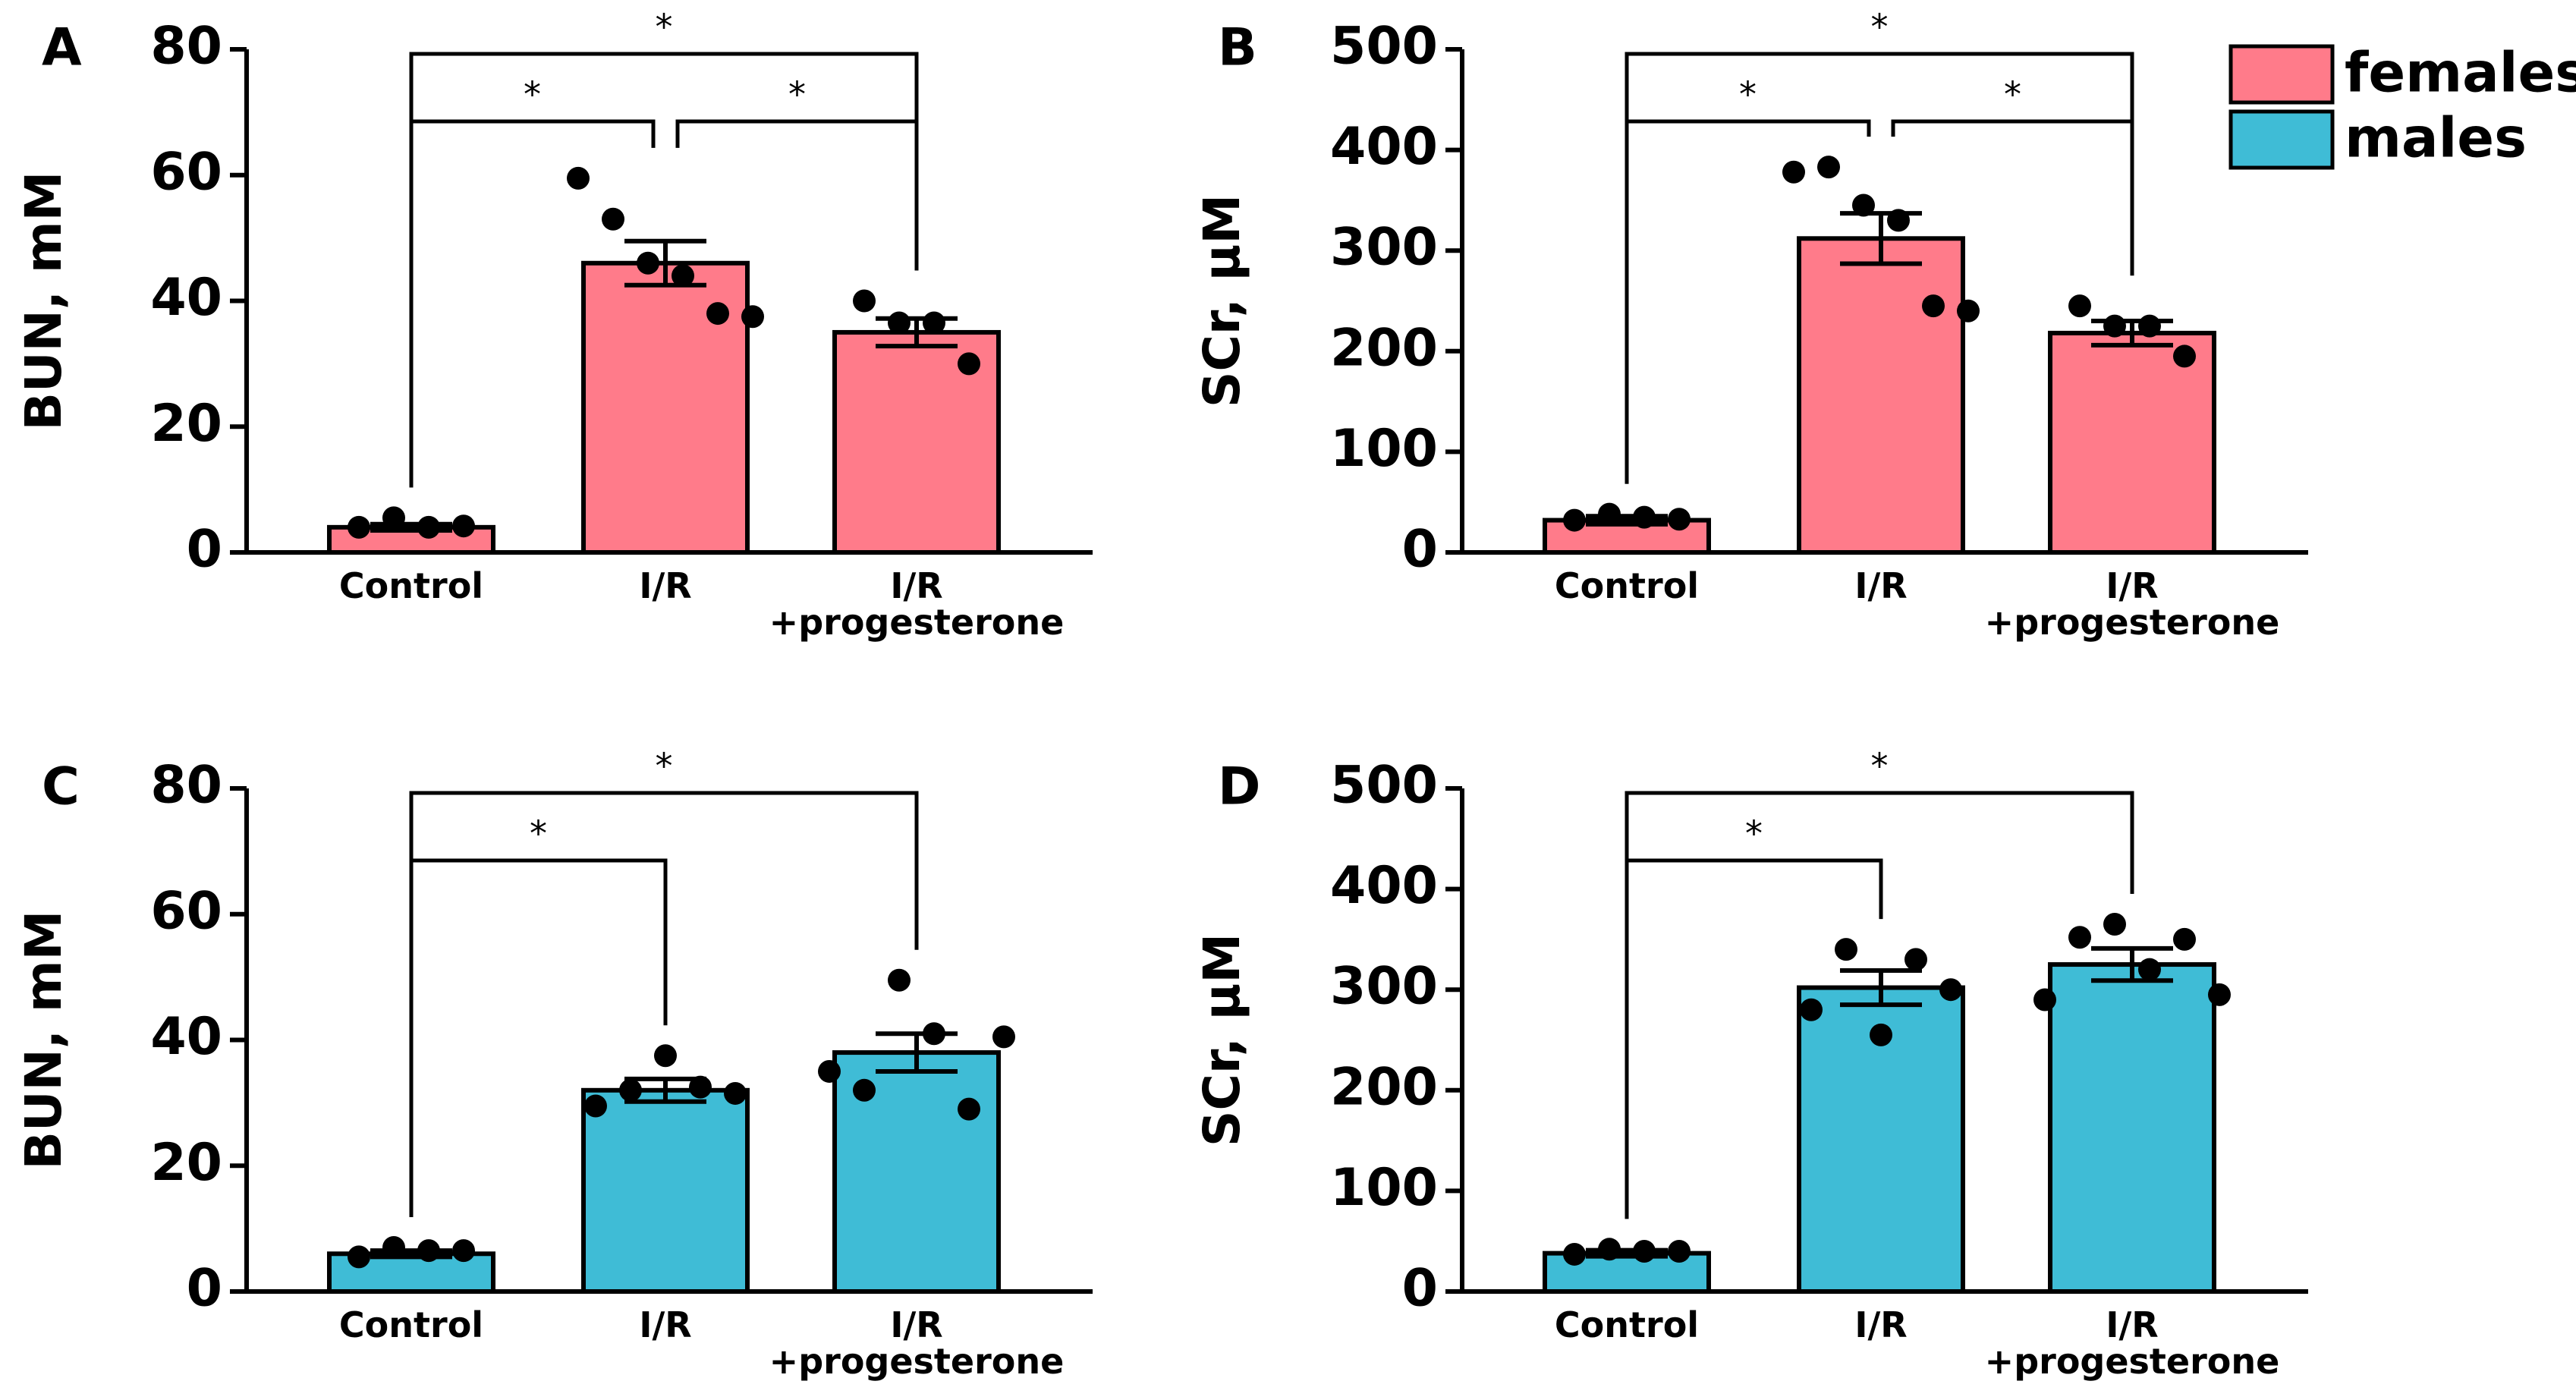 This screenshot has width=2576, height=1400. Describe the element at coordinates (1384, 449) in the screenshot. I see `y-tick-label: 100` at that location.